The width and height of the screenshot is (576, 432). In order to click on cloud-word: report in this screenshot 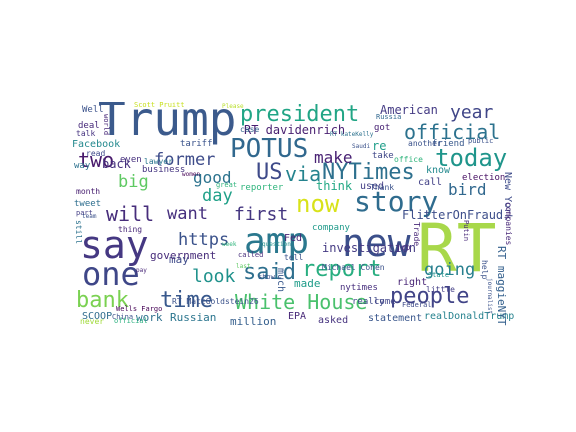, I will do `click(342, 269)`.